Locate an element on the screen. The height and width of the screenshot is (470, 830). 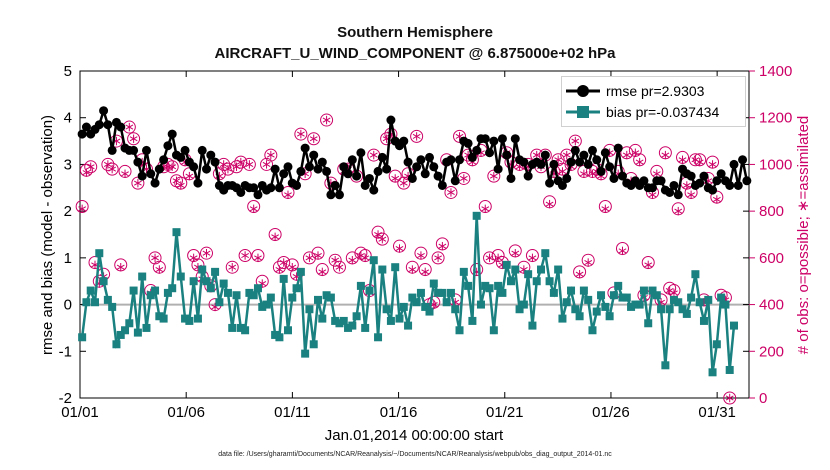
legend: rmse pr=2.9303 bias pr=-0.037434 is located at coordinates (653, 101).